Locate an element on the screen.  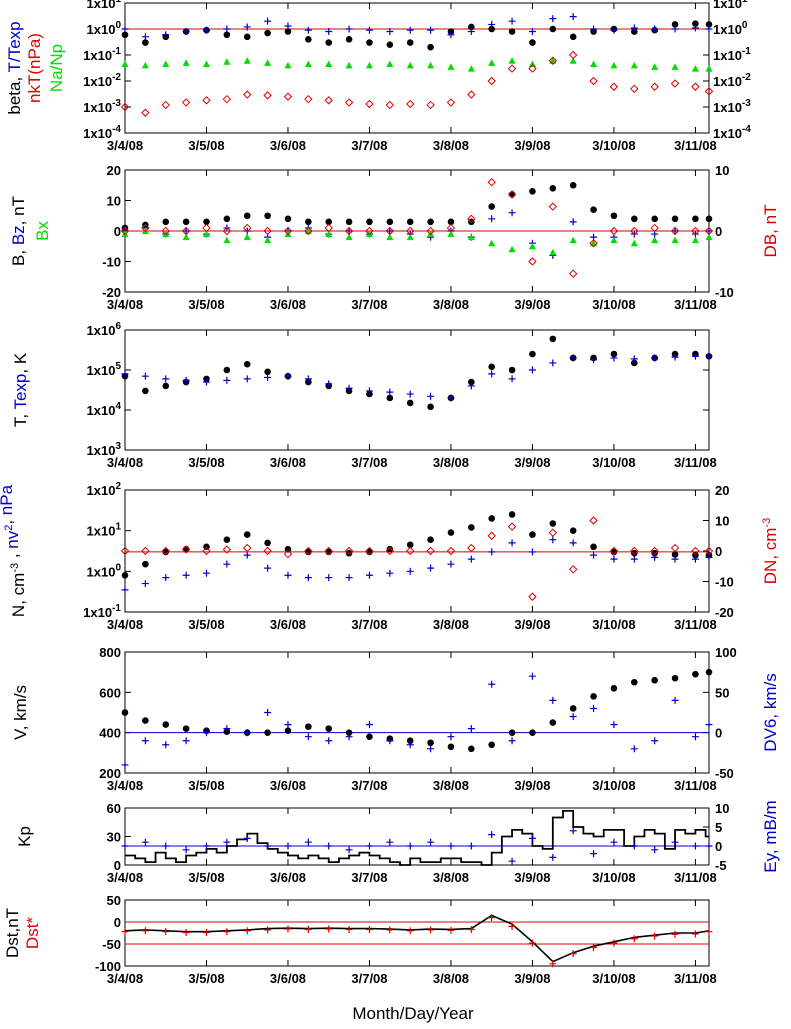
y-axis-label-2: Bx is located at coordinates (42, 231).